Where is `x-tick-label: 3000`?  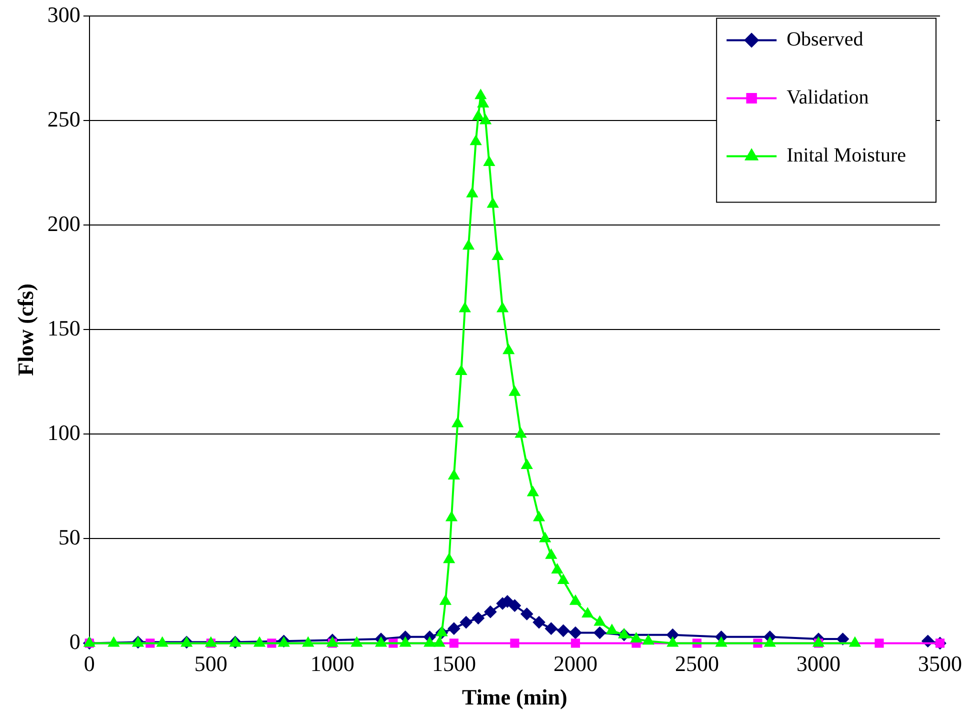 x-tick-label: 3000 is located at coordinates (818, 663).